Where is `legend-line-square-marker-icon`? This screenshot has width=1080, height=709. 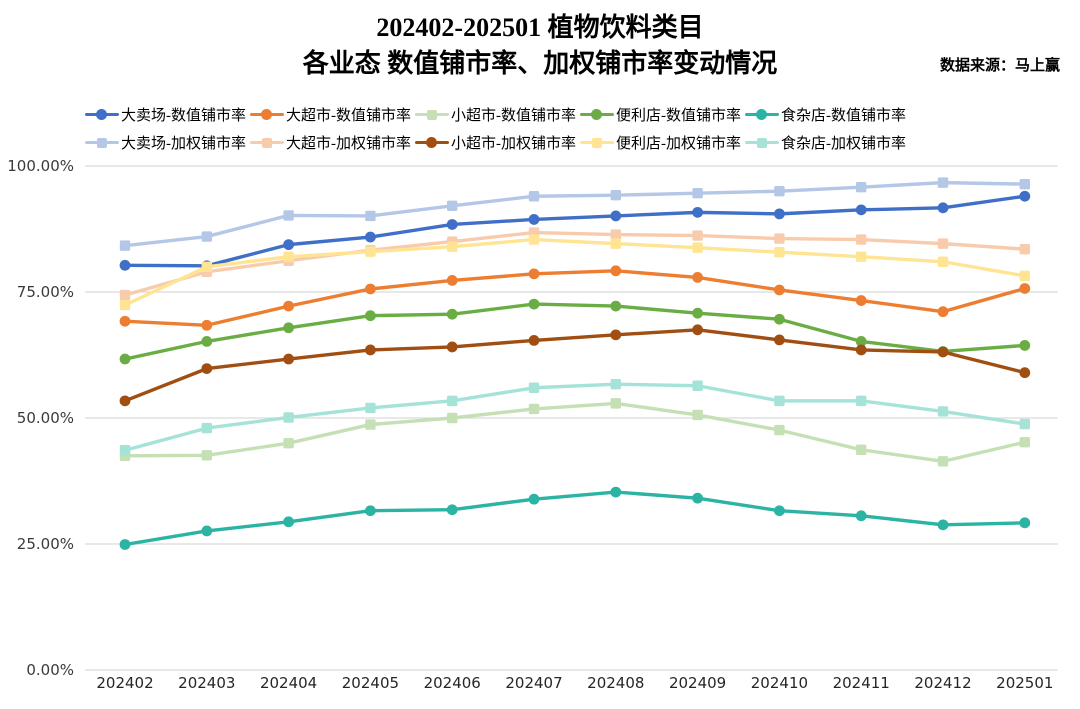 legend-line-square-marker-icon is located at coordinates (762, 142).